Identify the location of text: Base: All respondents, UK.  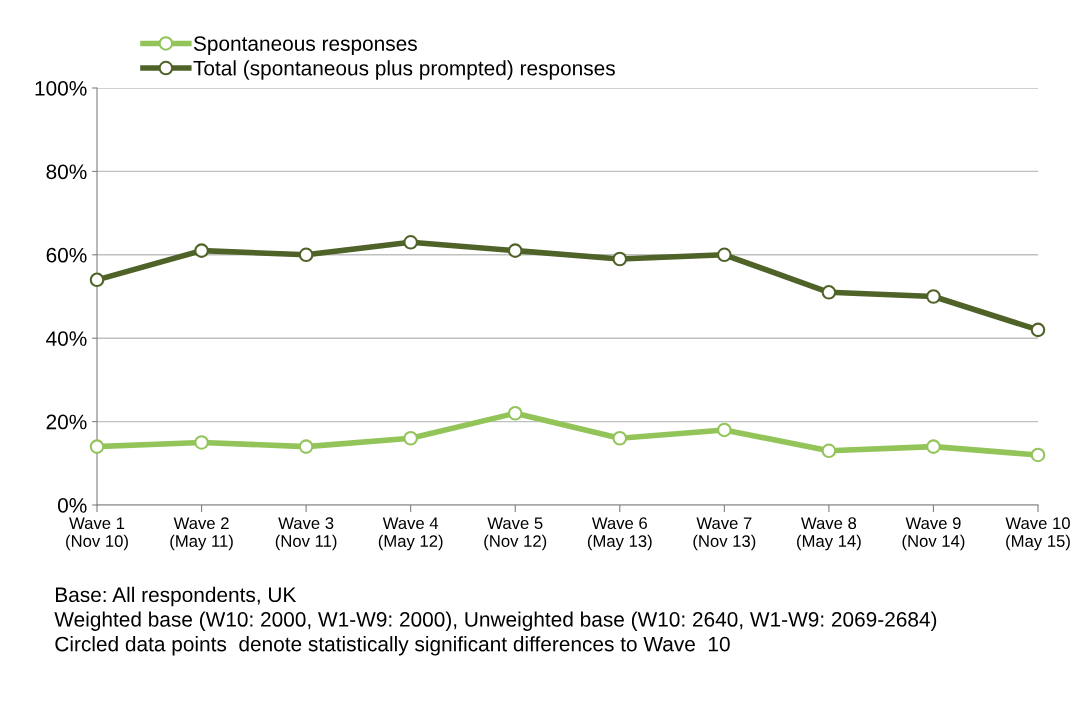
(176, 596).